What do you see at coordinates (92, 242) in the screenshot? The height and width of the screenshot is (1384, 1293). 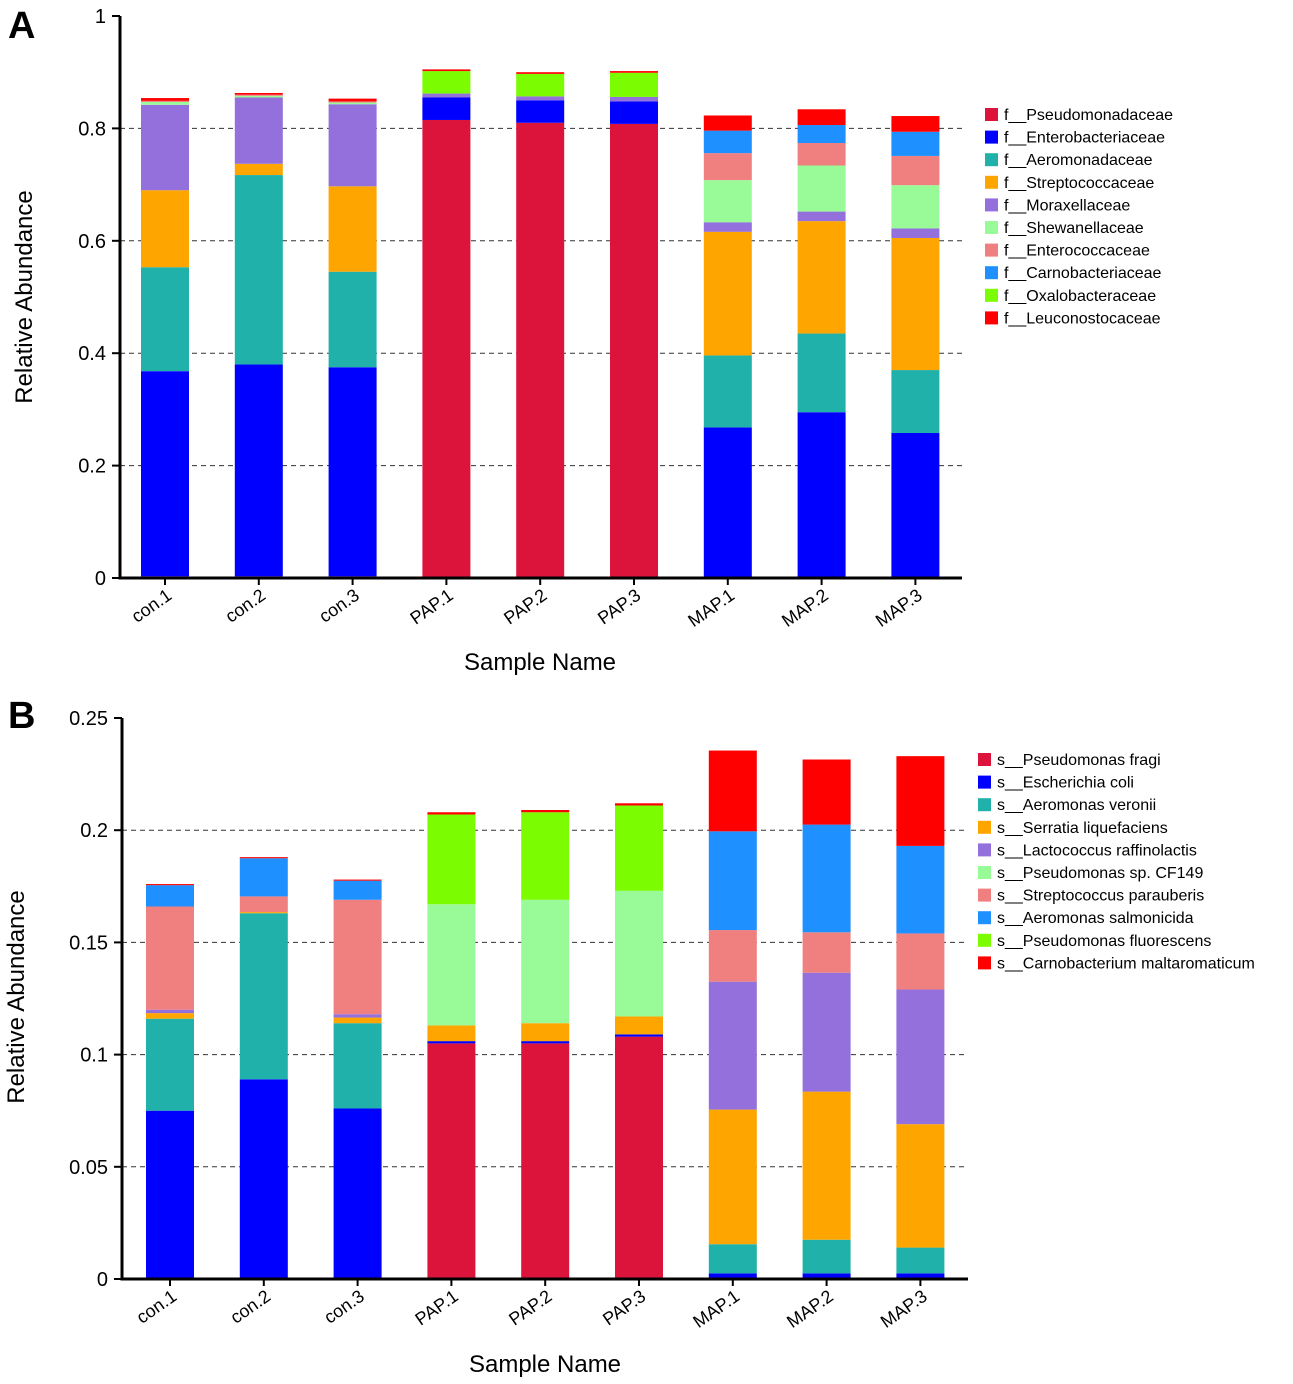 I see `y-tick-label: 0.6` at bounding box center [92, 242].